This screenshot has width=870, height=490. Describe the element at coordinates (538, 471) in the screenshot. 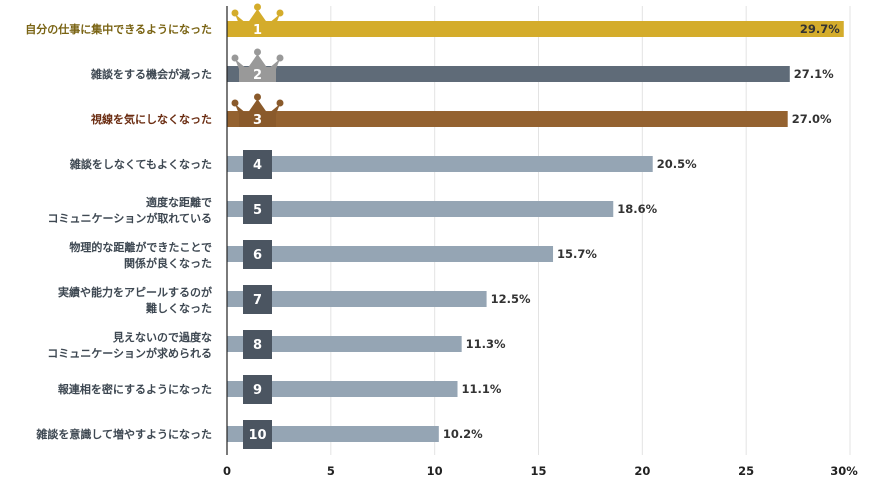

I see `x-tick-label: 15` at that location.